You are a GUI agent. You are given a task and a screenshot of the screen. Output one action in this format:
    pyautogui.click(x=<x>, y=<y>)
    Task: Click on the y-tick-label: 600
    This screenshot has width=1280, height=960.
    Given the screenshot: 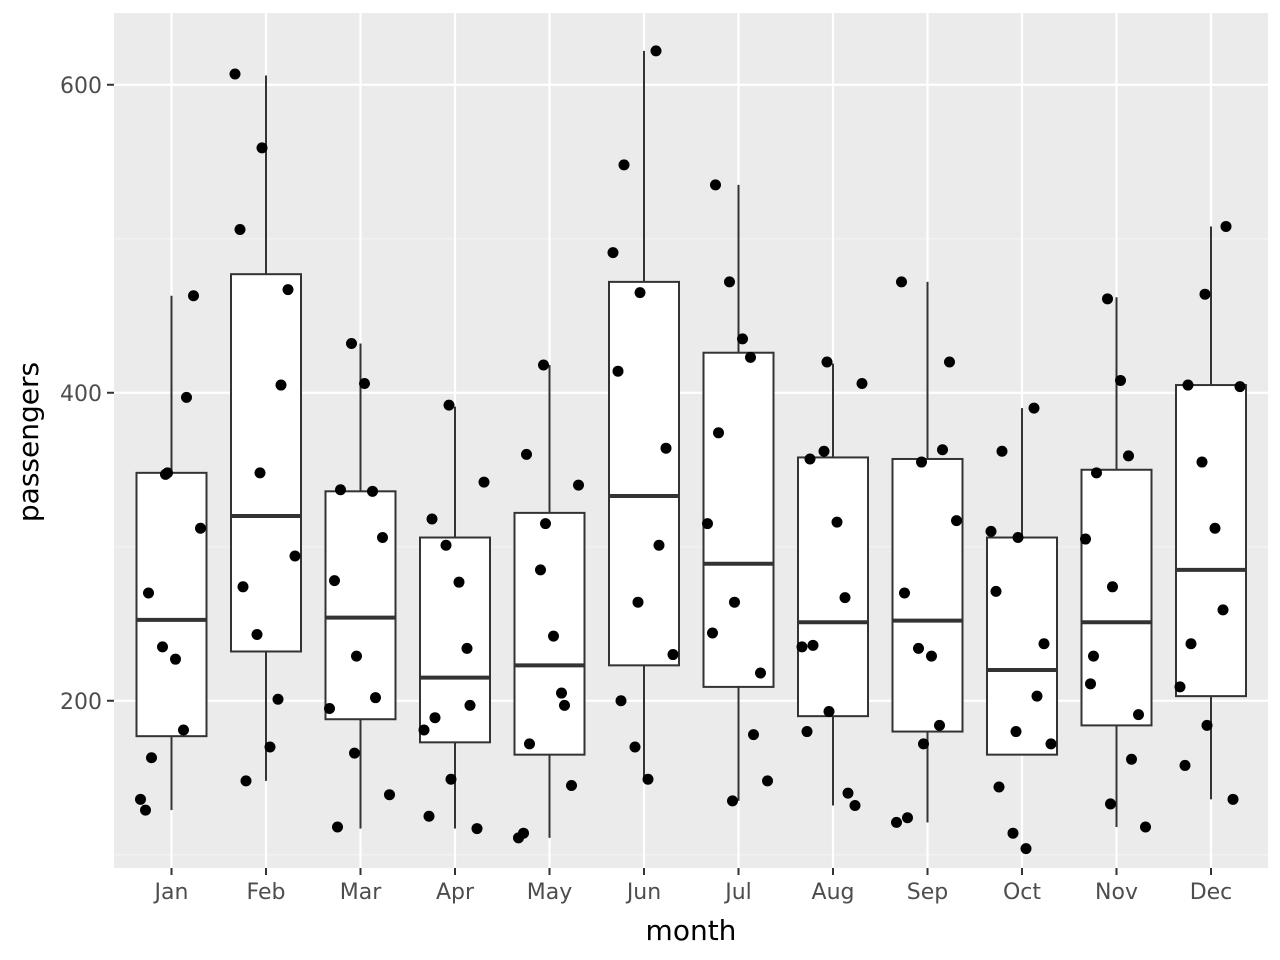 What is the action you would take?
    pyautogui.click(x=81, y=86)
    